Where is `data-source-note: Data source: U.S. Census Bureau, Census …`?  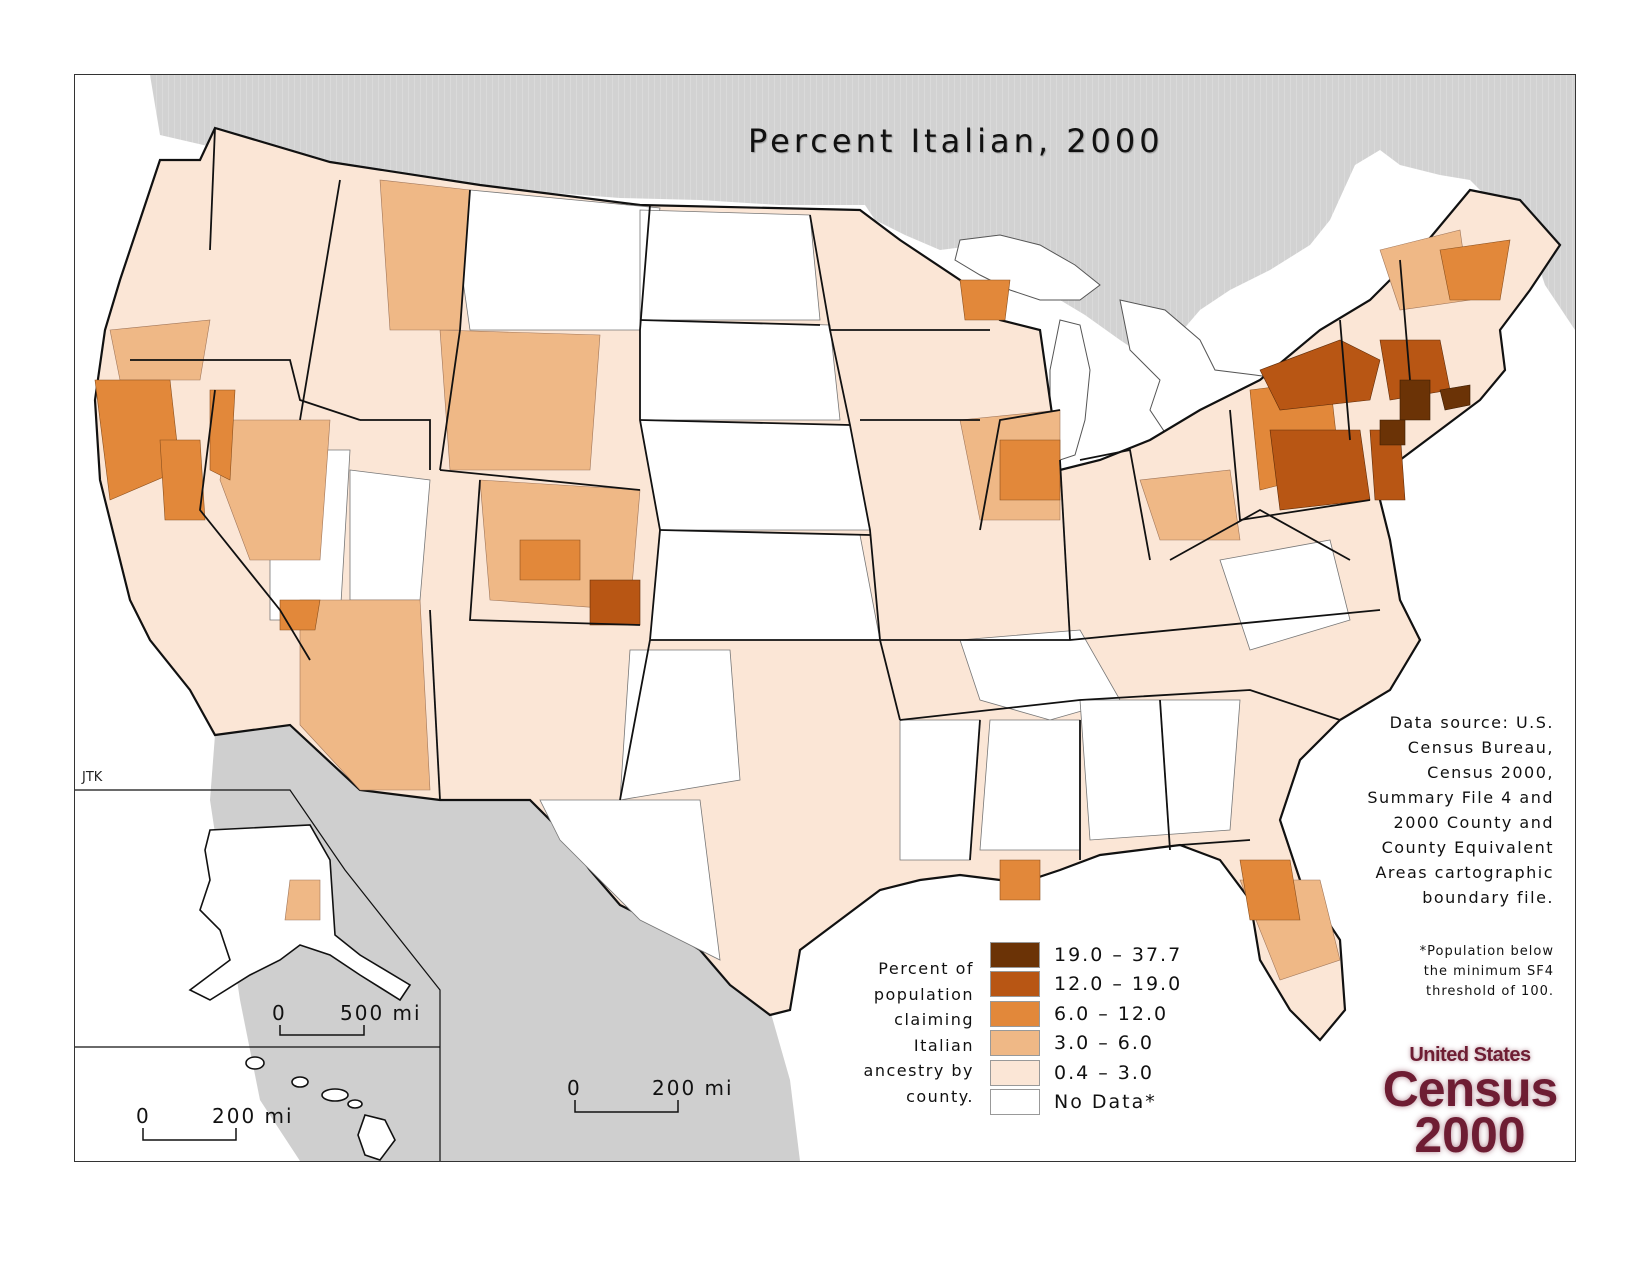
data-source-note: Data source: U.S. Census Bureau, Census … is located at coordinates (1442, 810).